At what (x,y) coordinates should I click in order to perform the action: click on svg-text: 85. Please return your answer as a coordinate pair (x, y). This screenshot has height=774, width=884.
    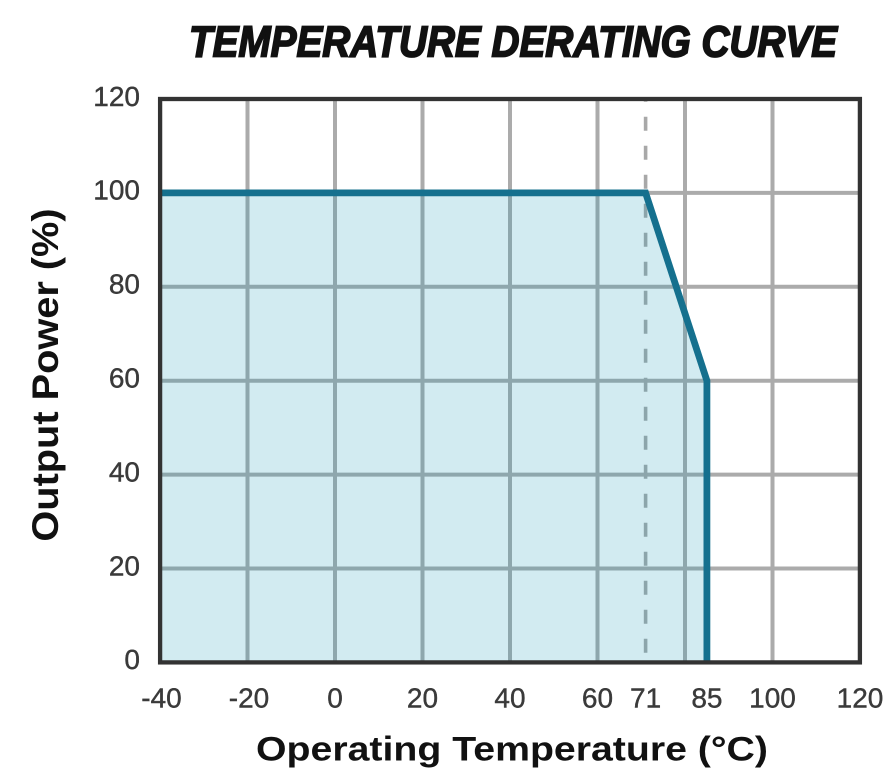
    Looking at the image, I should click on (706, 698).